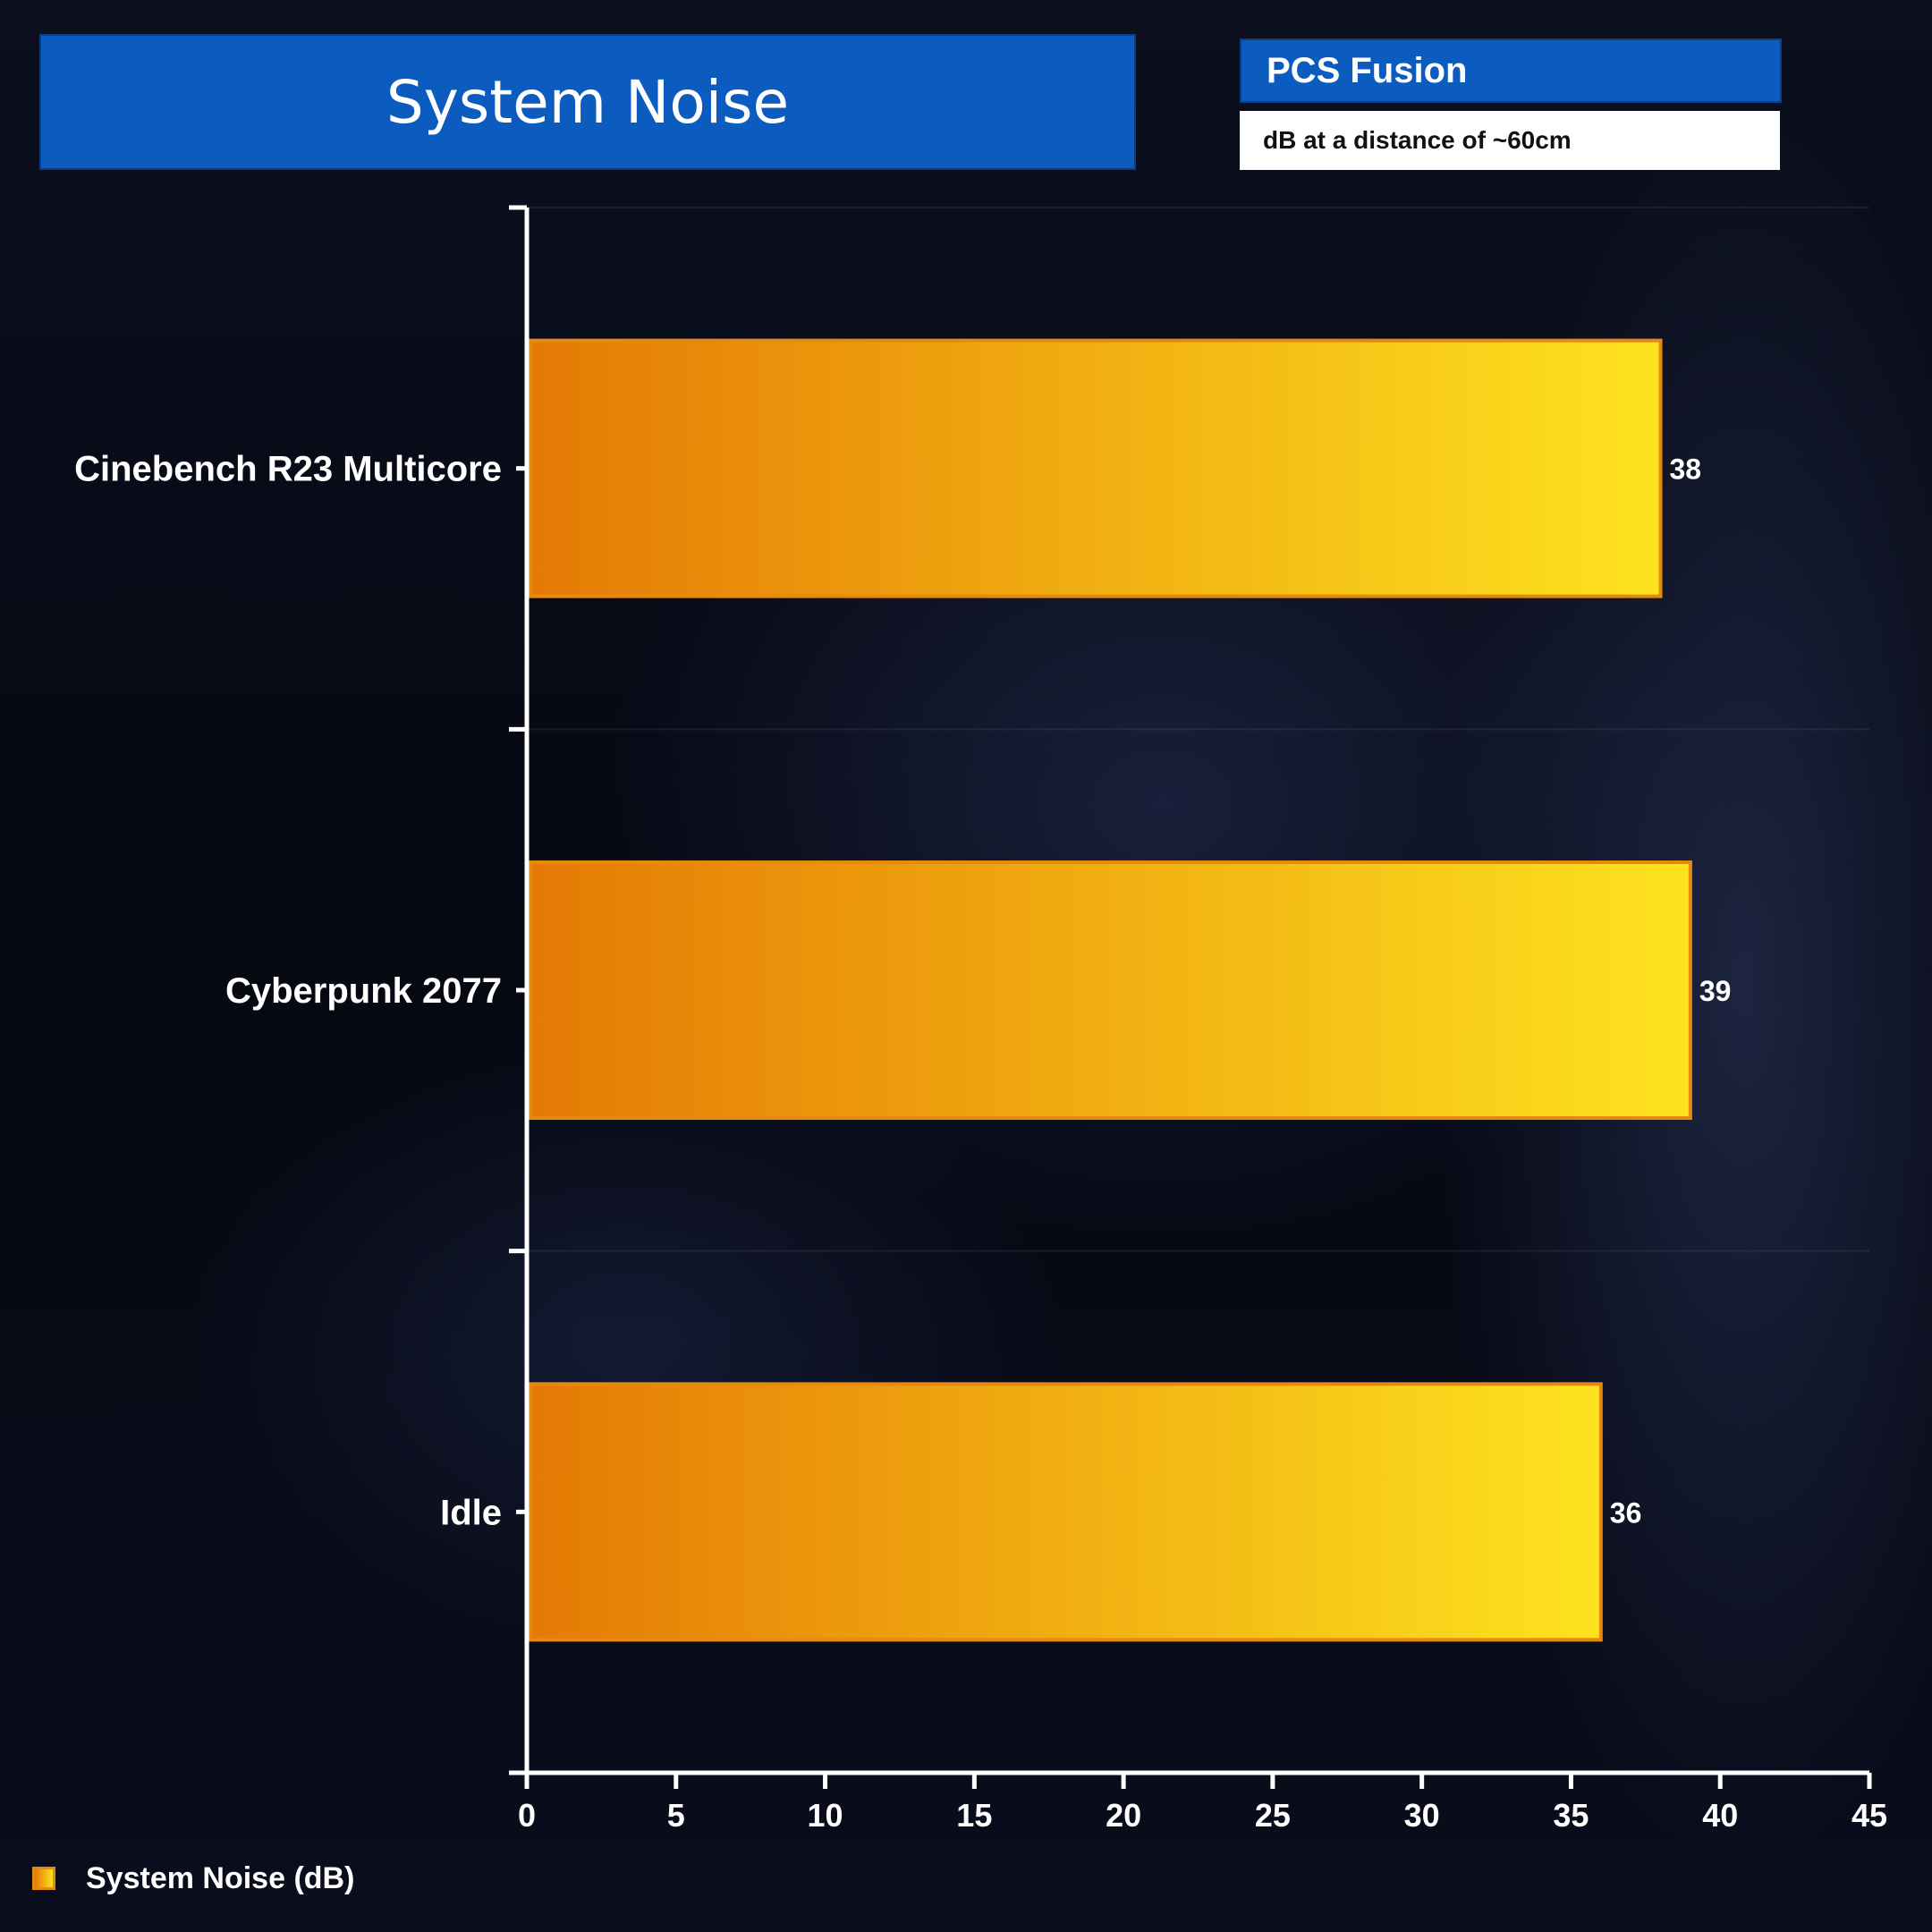  What do you see at coordinates (1273, 1815) in the screenshot?
I see `x-tick-label: 25` at bounding box center [1273, 1815].